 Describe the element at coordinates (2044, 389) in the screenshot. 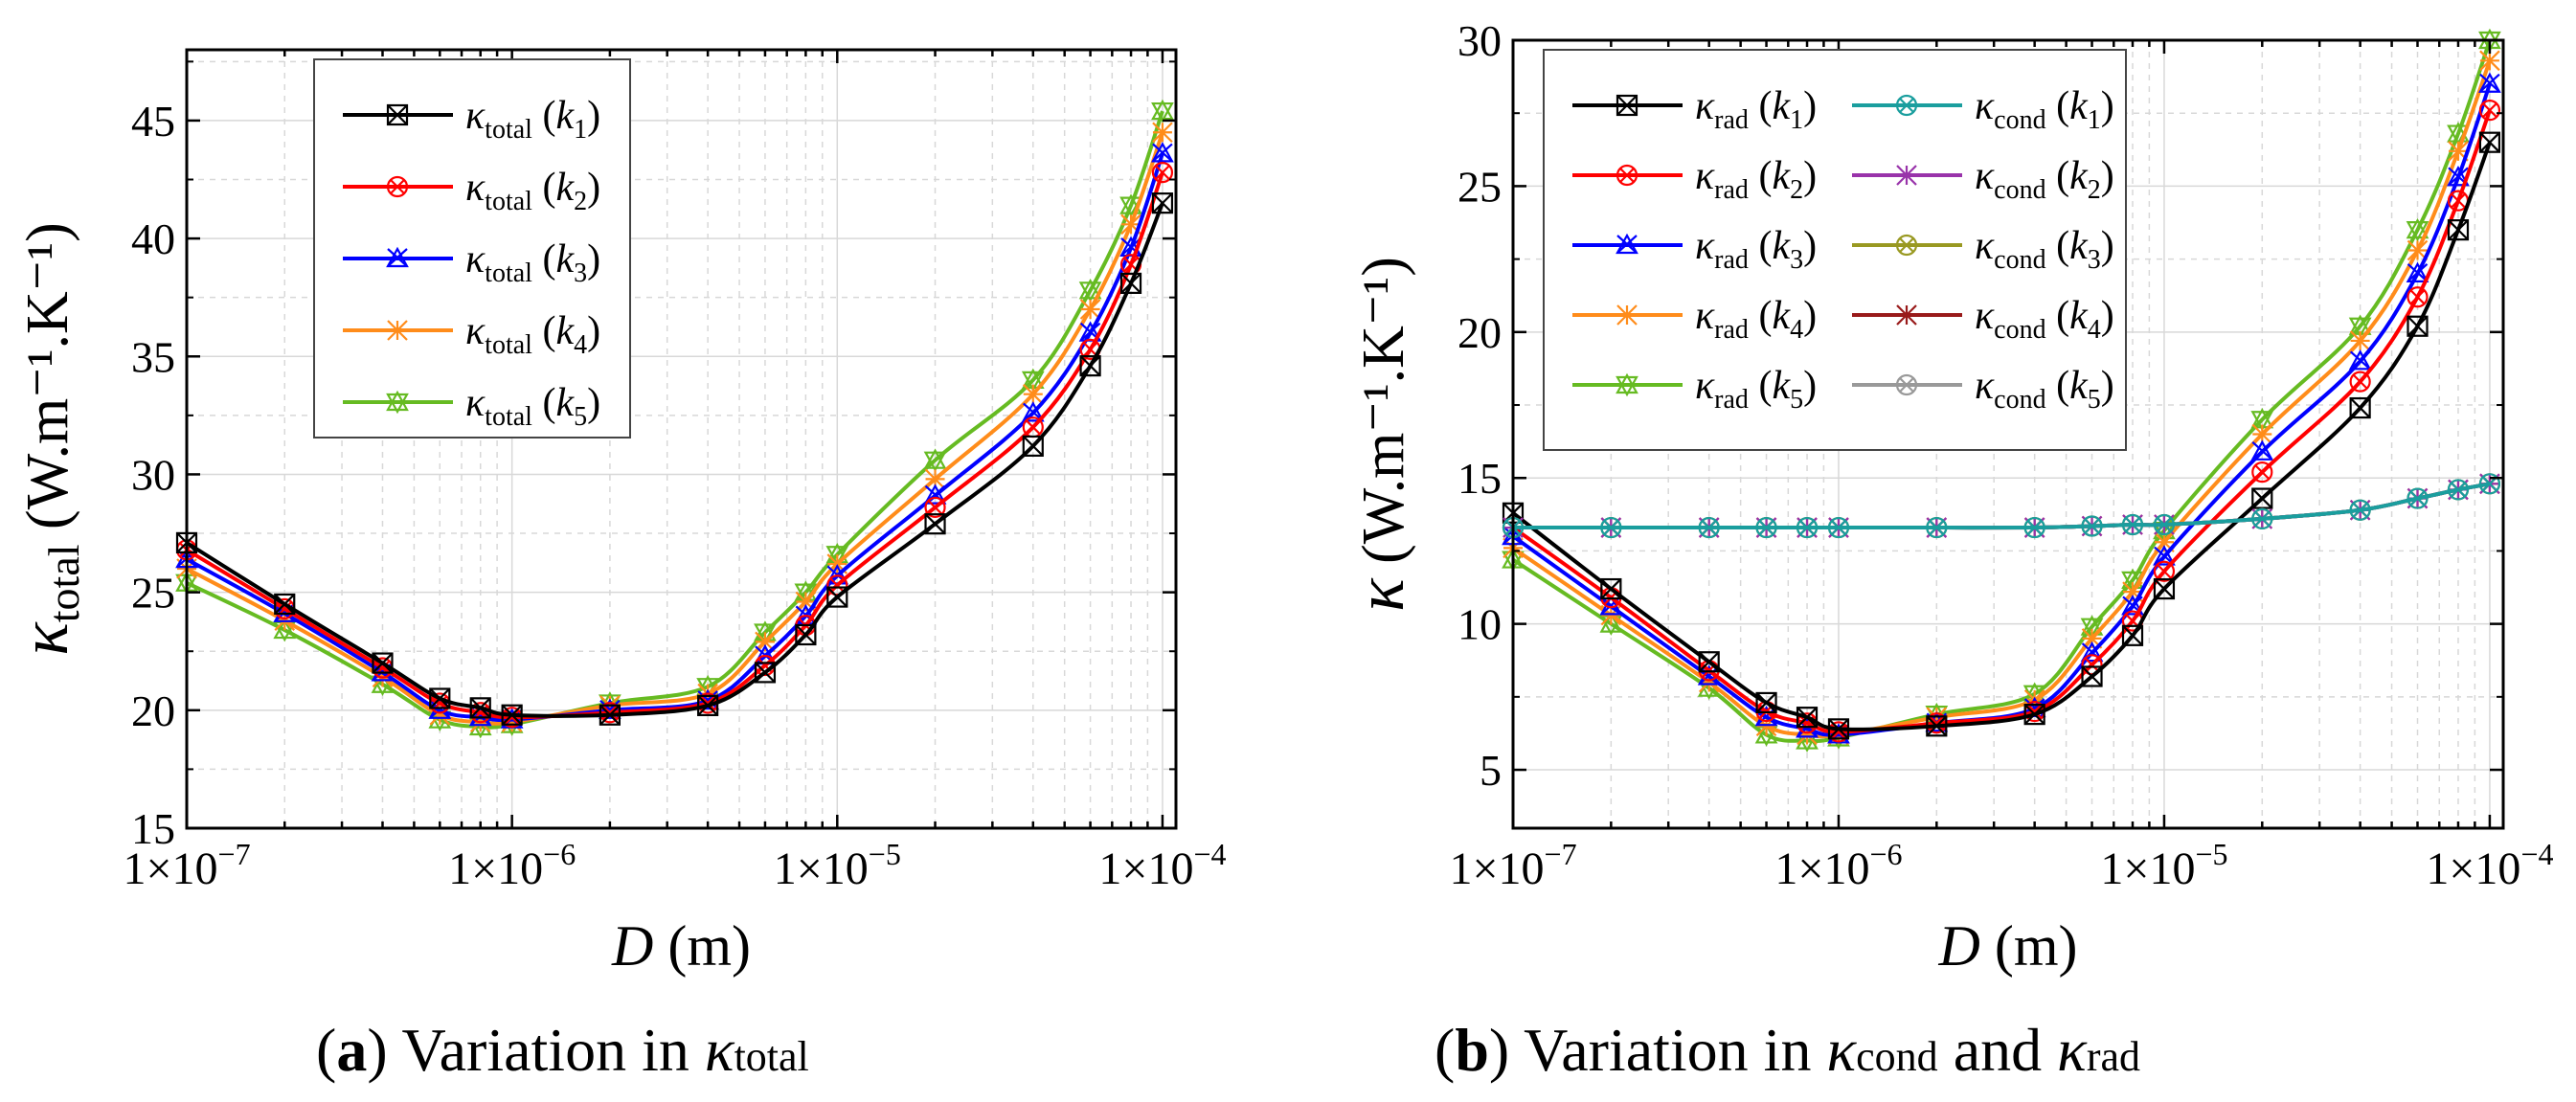

I see `legend-label: κcond (k5)` at that location.